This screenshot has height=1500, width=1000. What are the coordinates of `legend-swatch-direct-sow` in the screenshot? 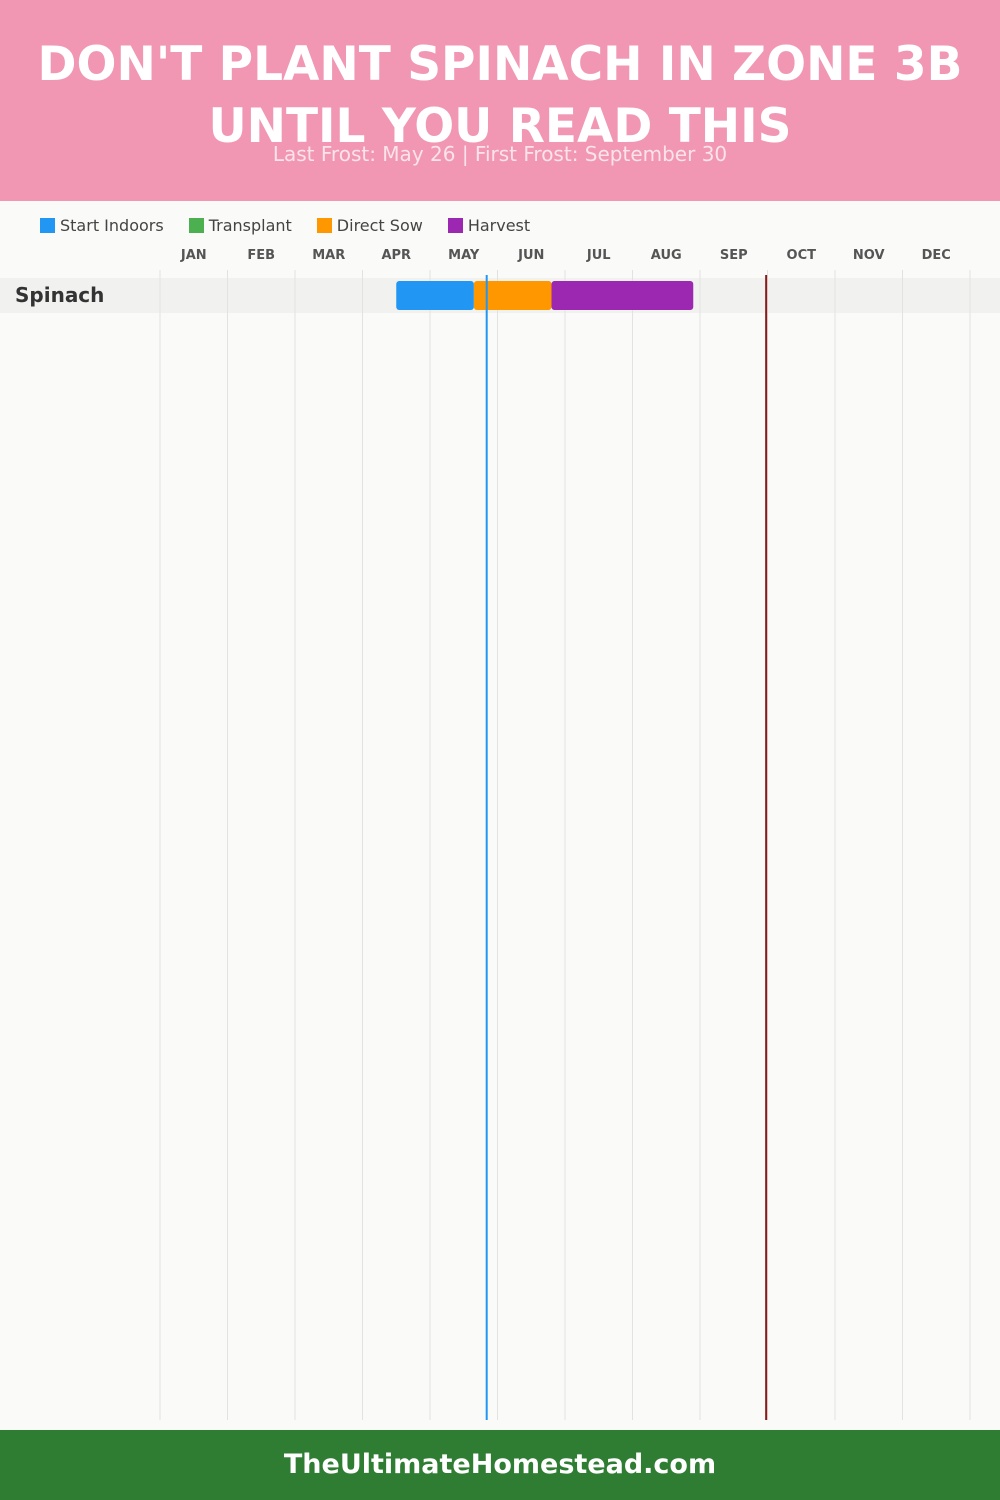 It's located at (324, 225).